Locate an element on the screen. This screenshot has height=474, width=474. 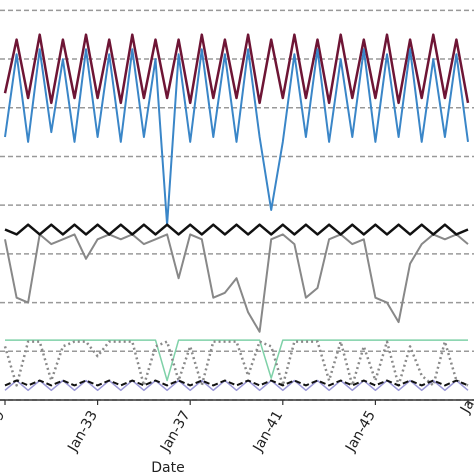
x-tick-label: Jan-41 is located at coordinates (268, 431).